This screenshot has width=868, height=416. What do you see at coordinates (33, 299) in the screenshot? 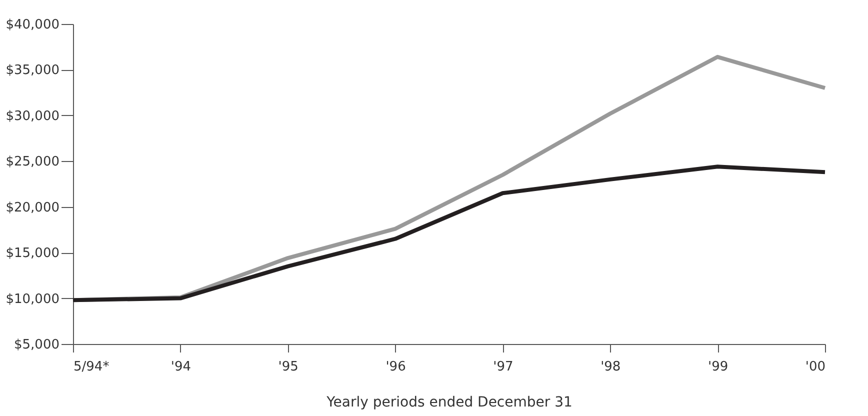
I see `y-tick-label: $10,000` at bounding box center [33, 299].